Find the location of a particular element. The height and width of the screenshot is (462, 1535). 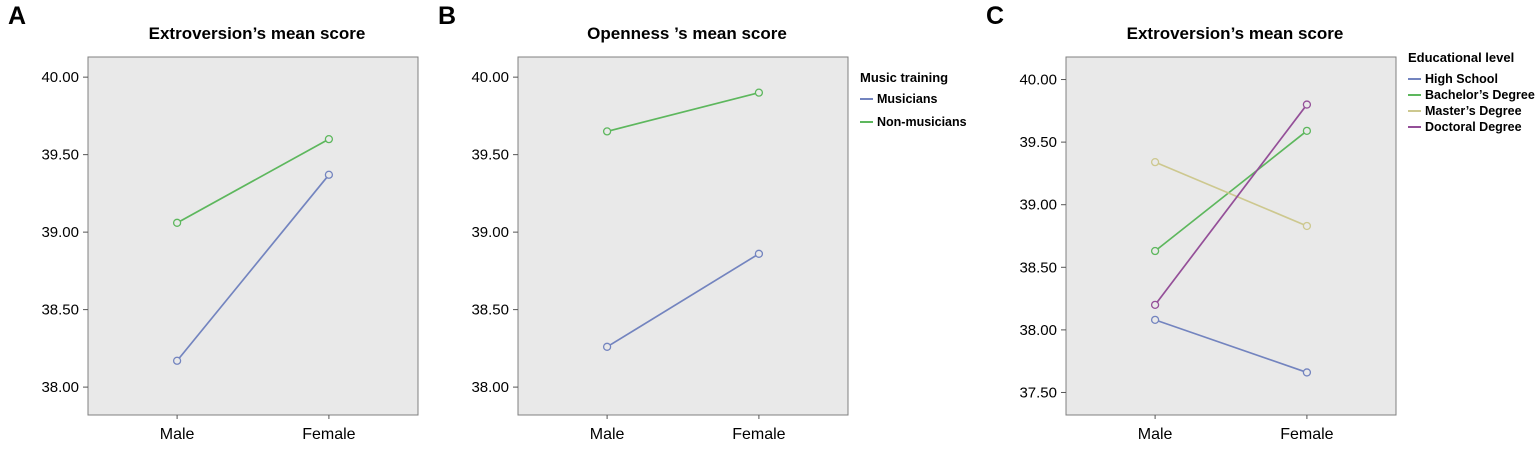

legend-music-training: Music training Musicians Non-musicians is located at coordinates (913, 104).